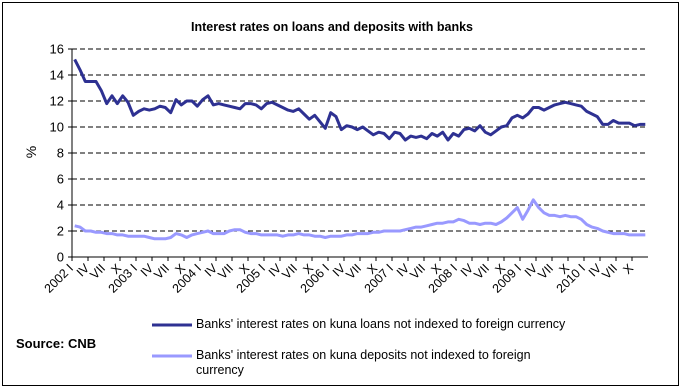 The width and height of the screenshot is (683, 390). What do you see at coordinates (172, 340) in the screenshot?
I see `legend` at bounding box center [172, 340].